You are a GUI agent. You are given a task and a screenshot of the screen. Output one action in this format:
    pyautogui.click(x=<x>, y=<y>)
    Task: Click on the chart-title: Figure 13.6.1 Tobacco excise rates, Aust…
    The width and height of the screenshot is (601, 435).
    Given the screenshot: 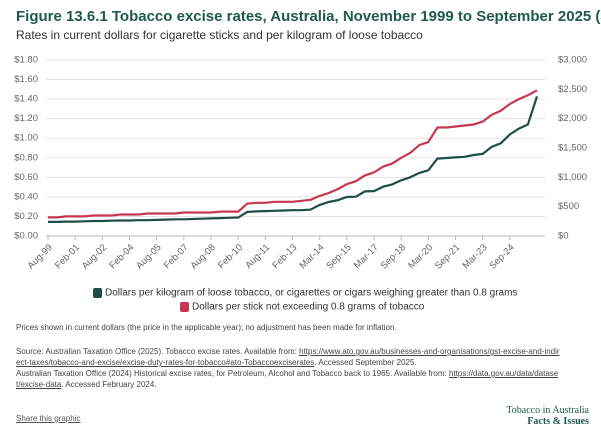 What is the action you would take?
    pyautogui.click(x=308, y=16)
    